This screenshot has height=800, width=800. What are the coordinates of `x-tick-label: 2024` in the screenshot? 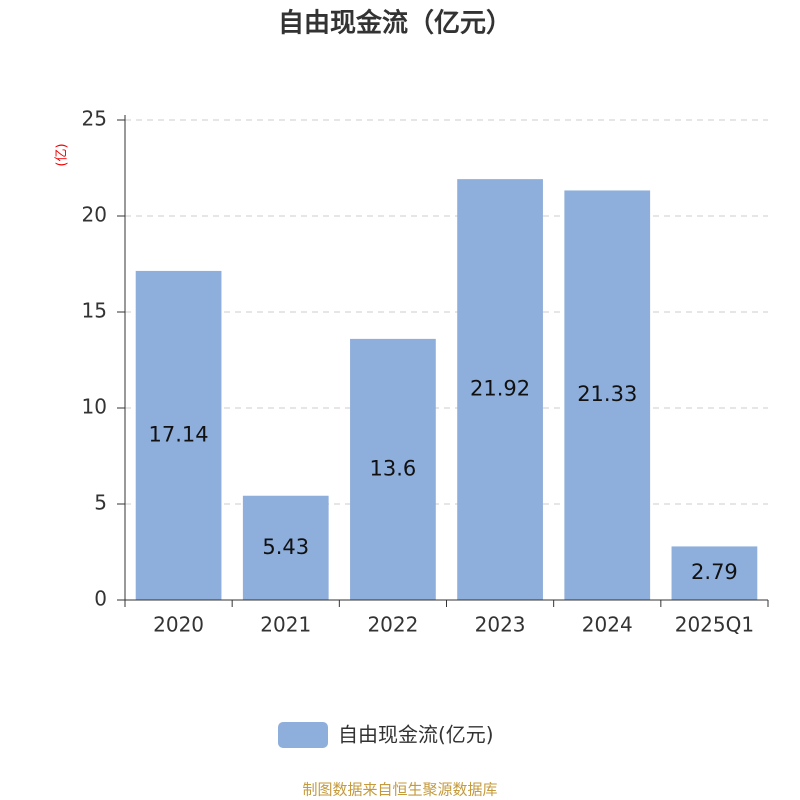 It's located at (607, 625).